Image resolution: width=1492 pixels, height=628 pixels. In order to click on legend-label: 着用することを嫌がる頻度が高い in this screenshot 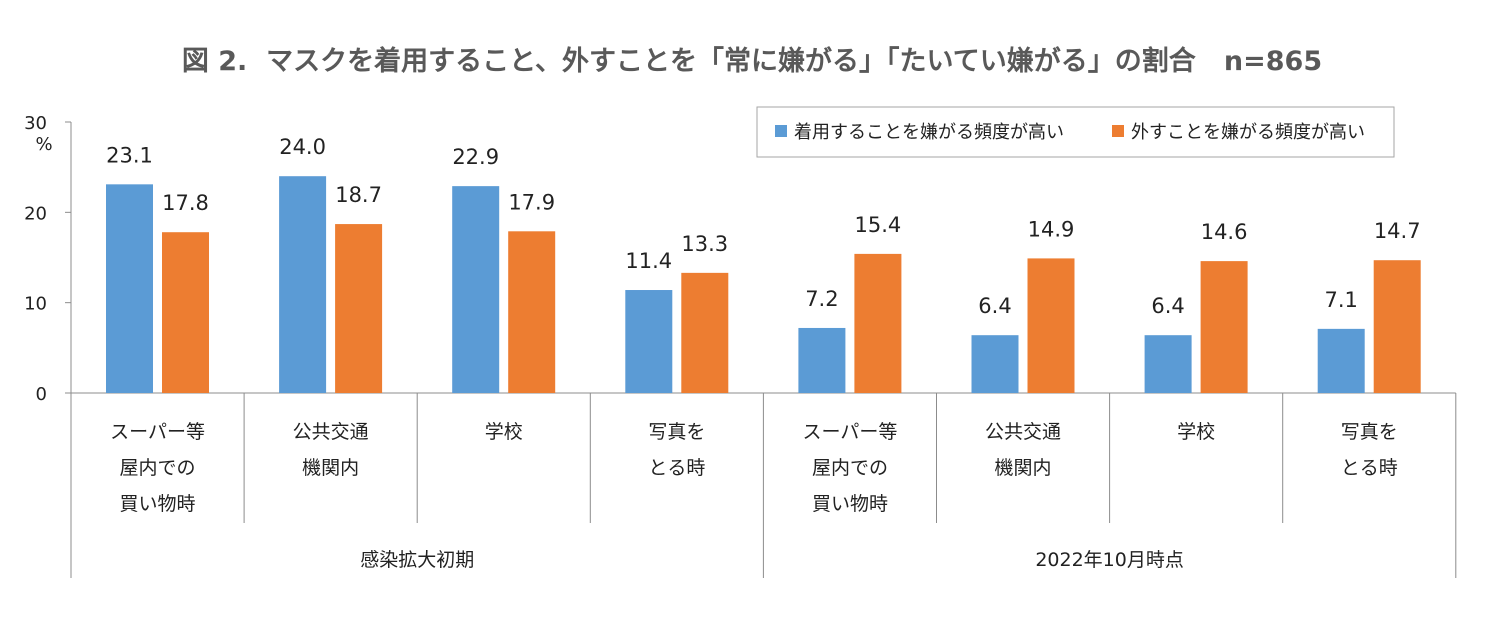, I will do `click(929, 132)`.